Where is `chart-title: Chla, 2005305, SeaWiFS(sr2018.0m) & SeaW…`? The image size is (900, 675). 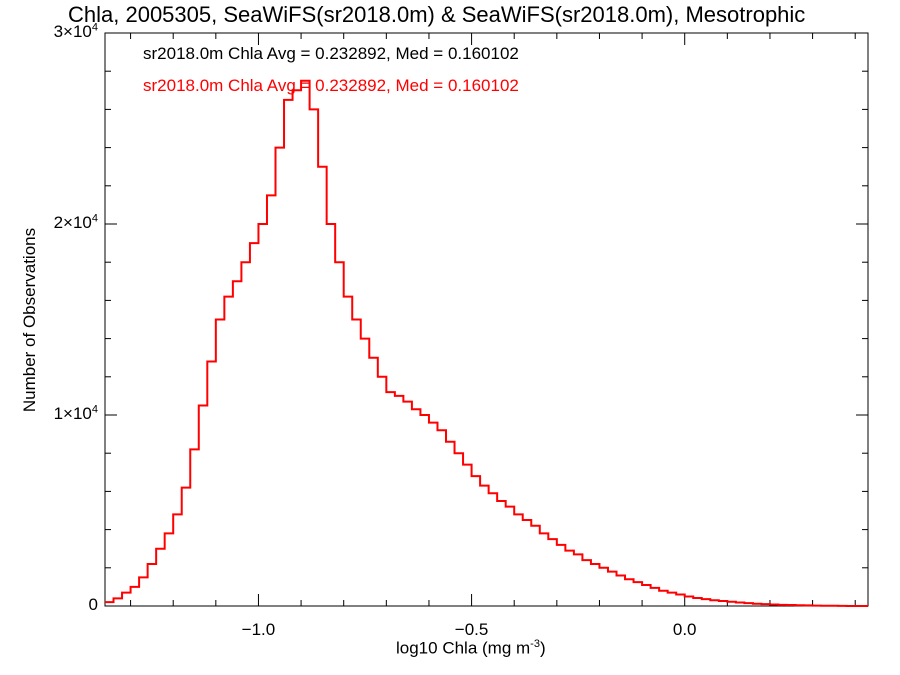
chart-title: Chla, 2005305, SeaWiFS(sr2018.0m) & SeaW… is located at coordinates (437, 14).